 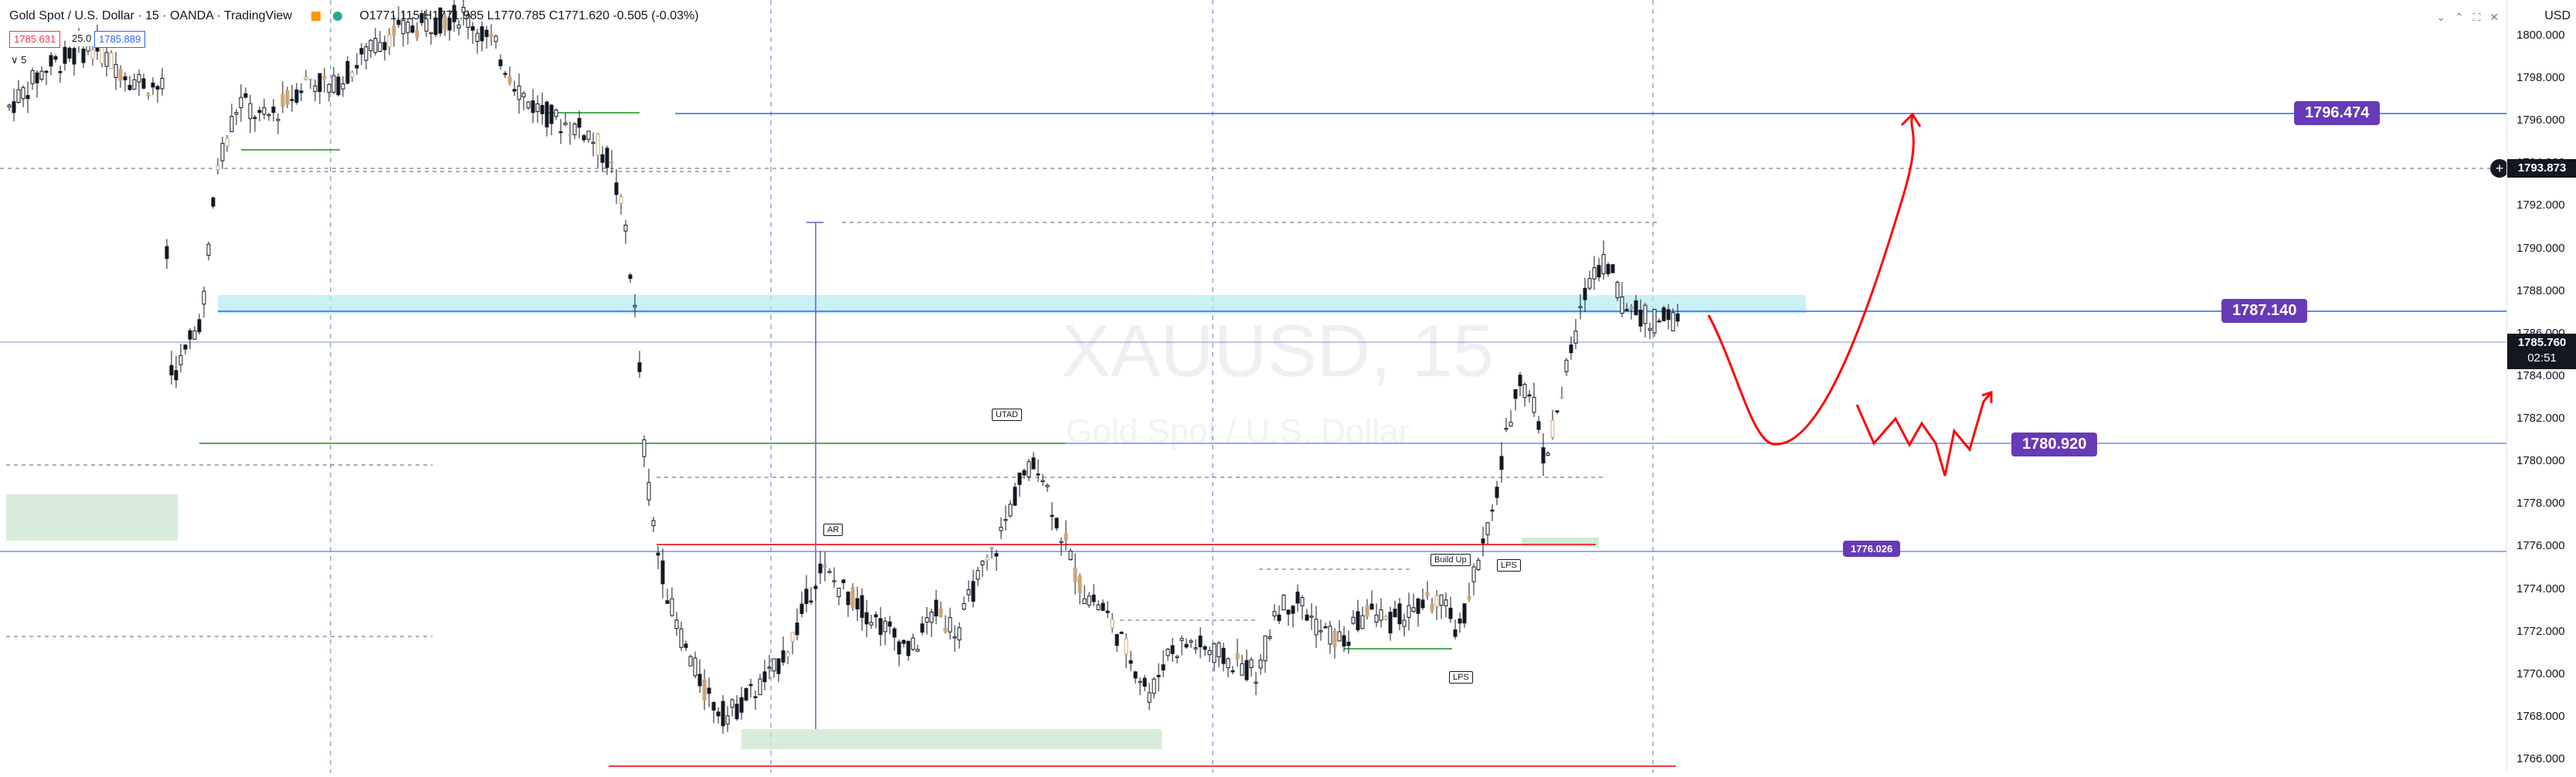 I want to click on close-icon: ✕, so click(x=2494, y=17).